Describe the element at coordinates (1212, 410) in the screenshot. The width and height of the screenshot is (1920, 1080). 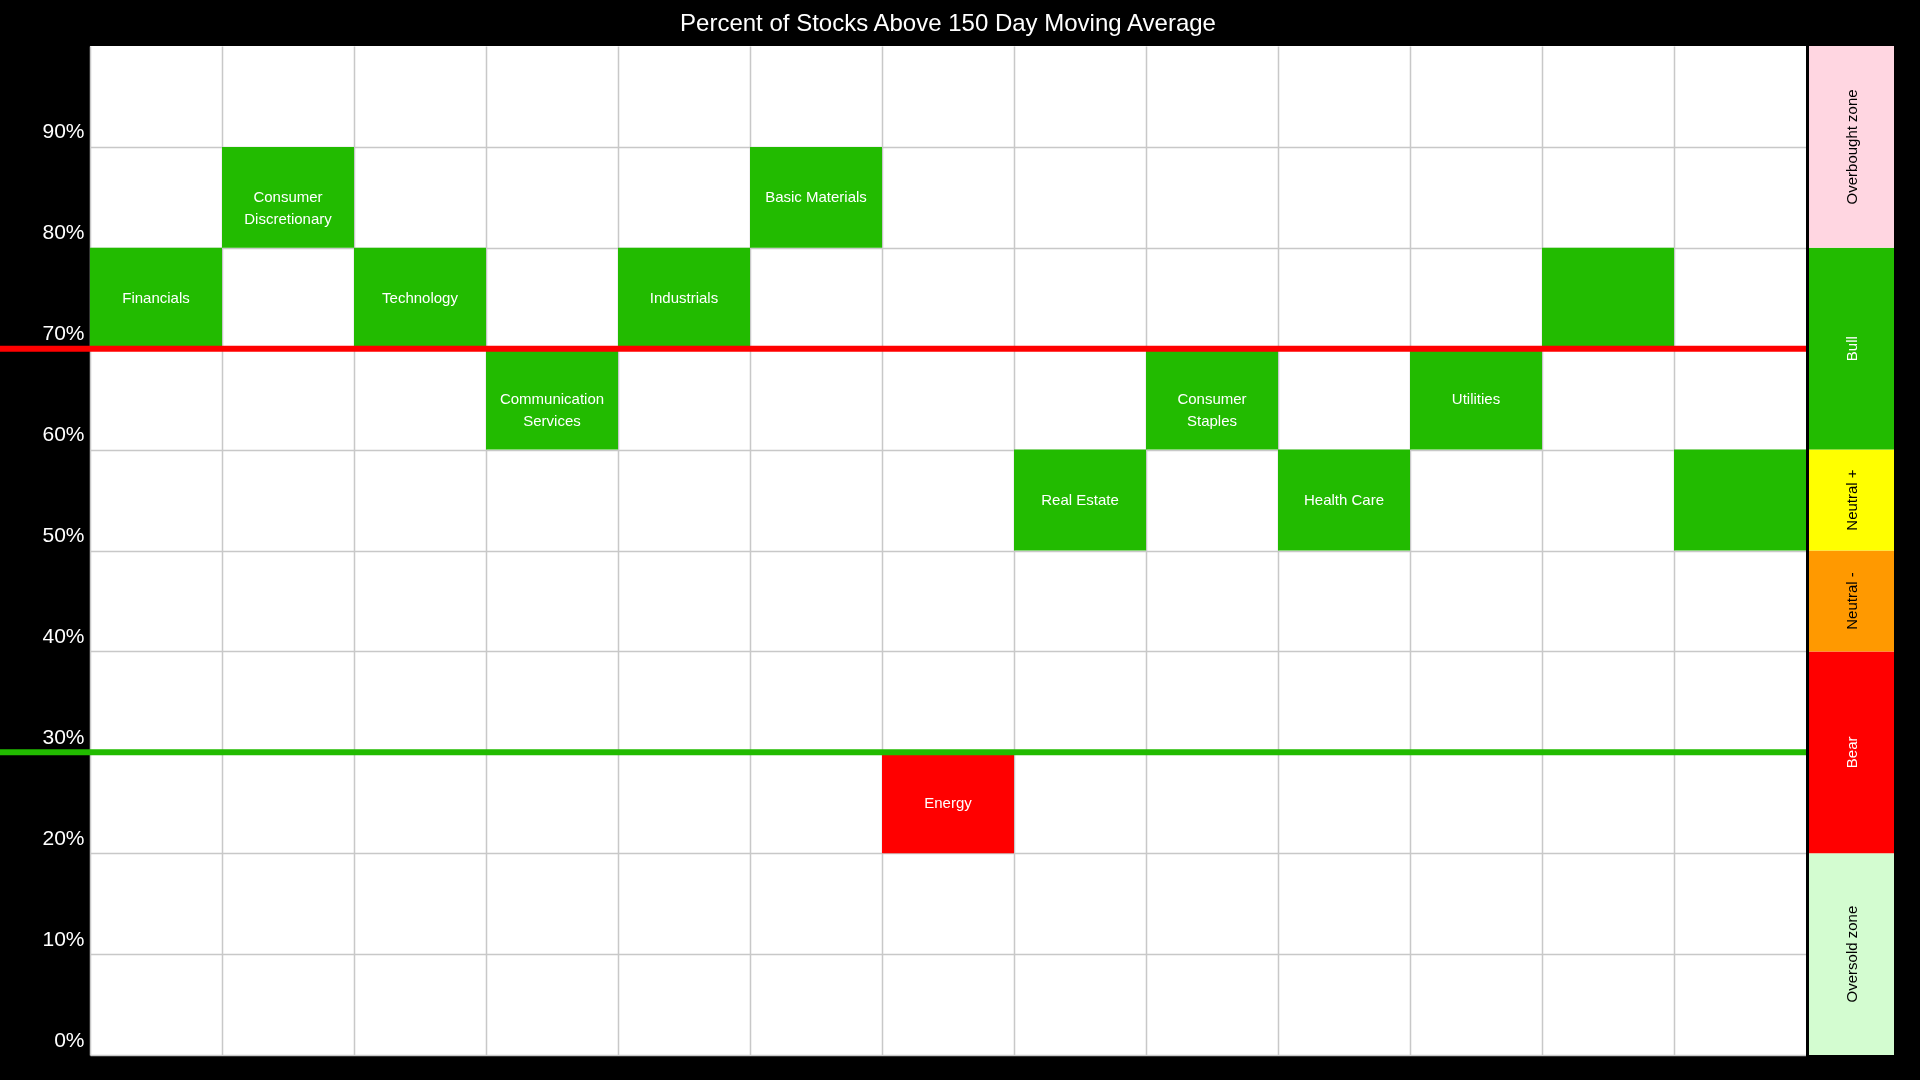
I see `category-label: Consumer Staples` at that location.